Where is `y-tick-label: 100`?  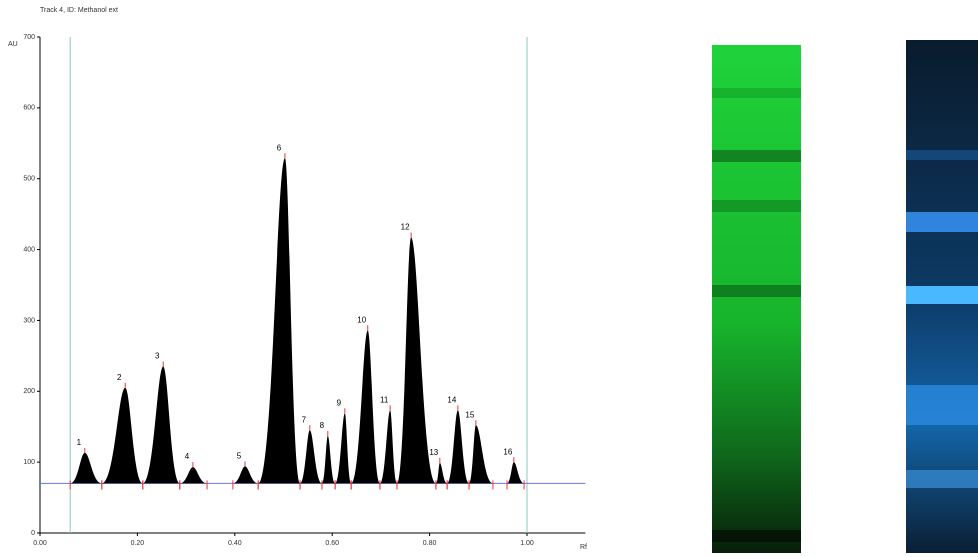 y-tick-label: 100 is located at coordinates (29, 462).